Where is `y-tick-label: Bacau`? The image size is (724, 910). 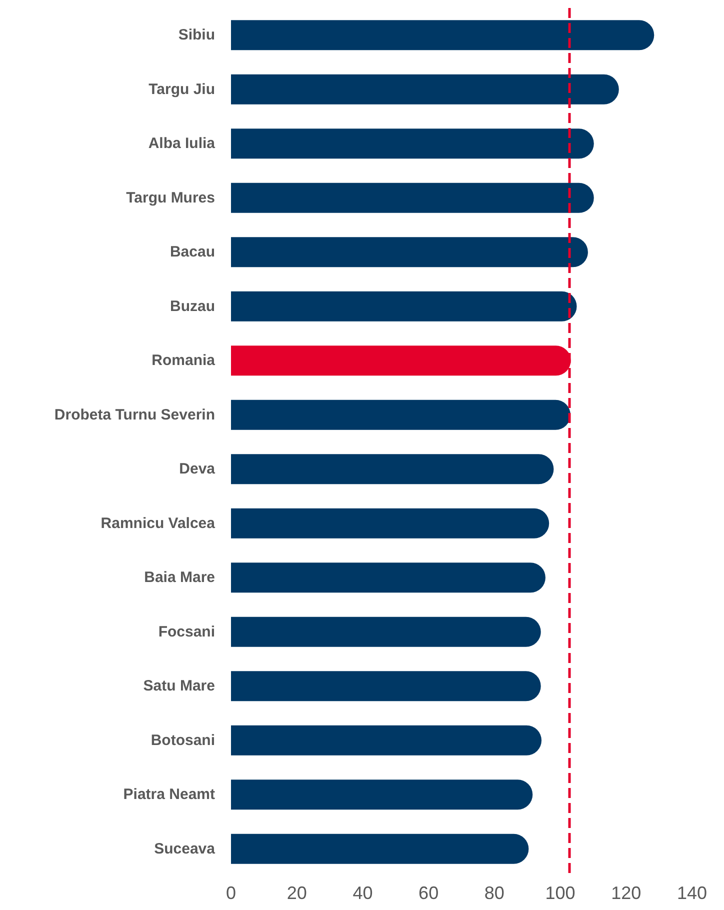 y-tick-label: Bacau is located at coordinates (192, 252).